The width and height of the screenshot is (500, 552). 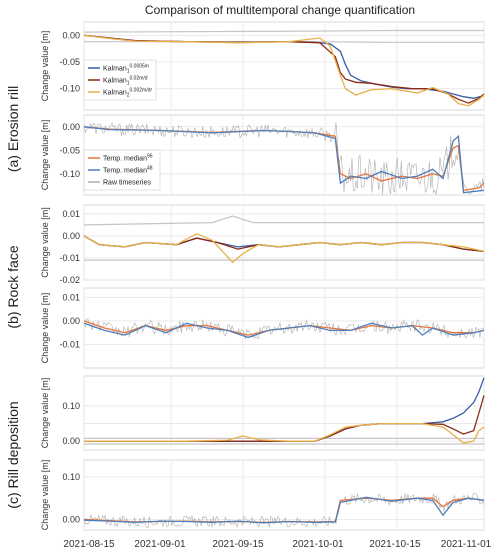 What do you see at coordinates (13, 286) in the screenshot?
I see `group-label-b: (b) Rock face` at bounding box center [13, 286].